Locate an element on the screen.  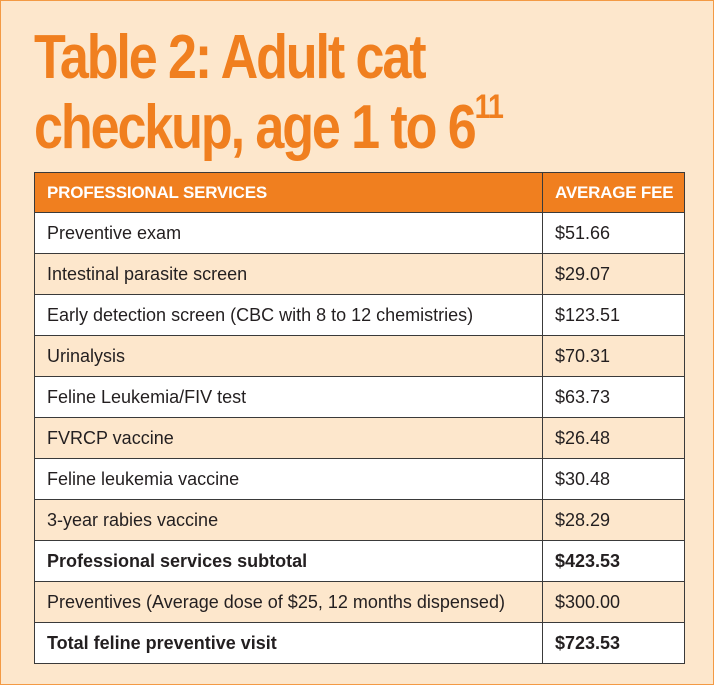
fee-cell: $63.73 is located at coordinates (613, 397).